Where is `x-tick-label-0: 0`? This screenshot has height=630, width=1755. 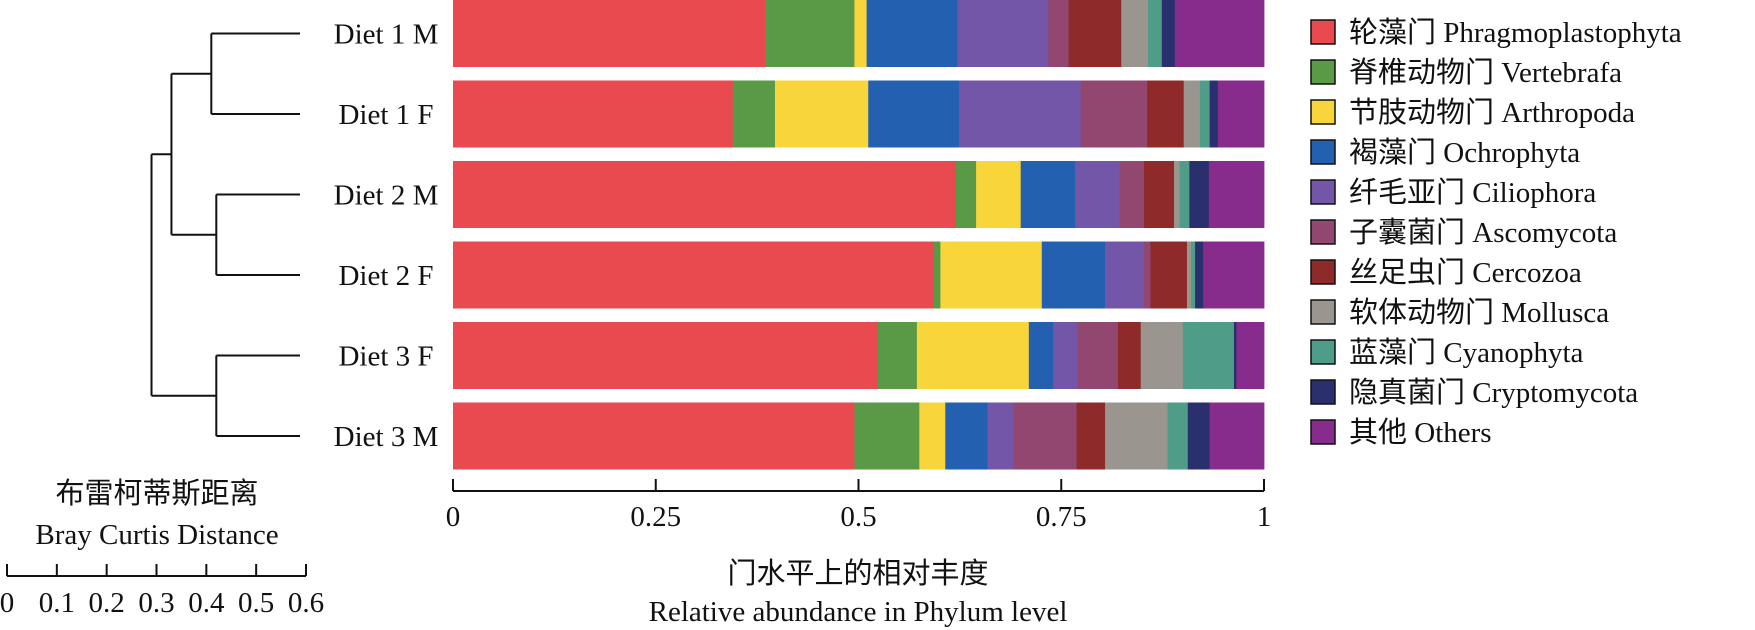
x-tick-label-0: 0 is located at coordinates (453, 517).